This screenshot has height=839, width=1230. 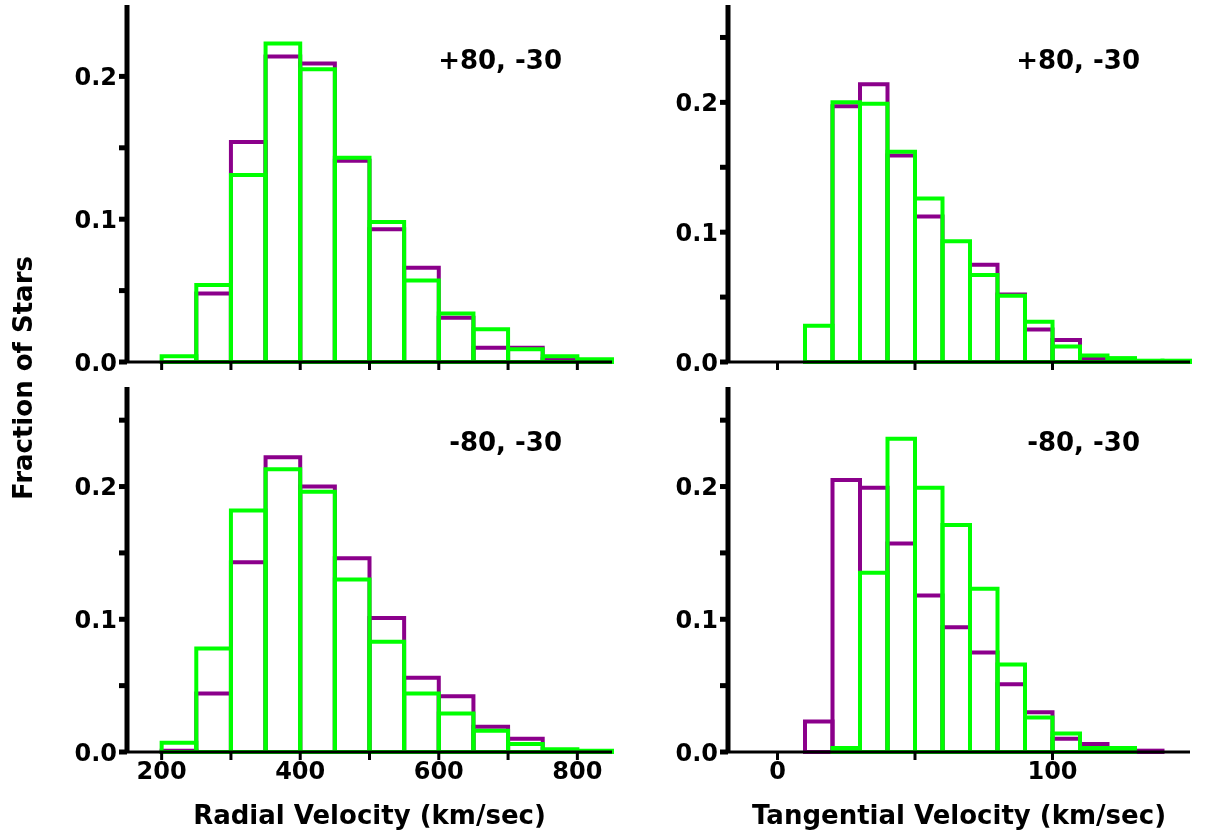 What do you see at coordinates (369, 815) in the screenshot?
I see `x-axis-title: Radial Velocity (km/sec)` at bounding box center [369, 815].